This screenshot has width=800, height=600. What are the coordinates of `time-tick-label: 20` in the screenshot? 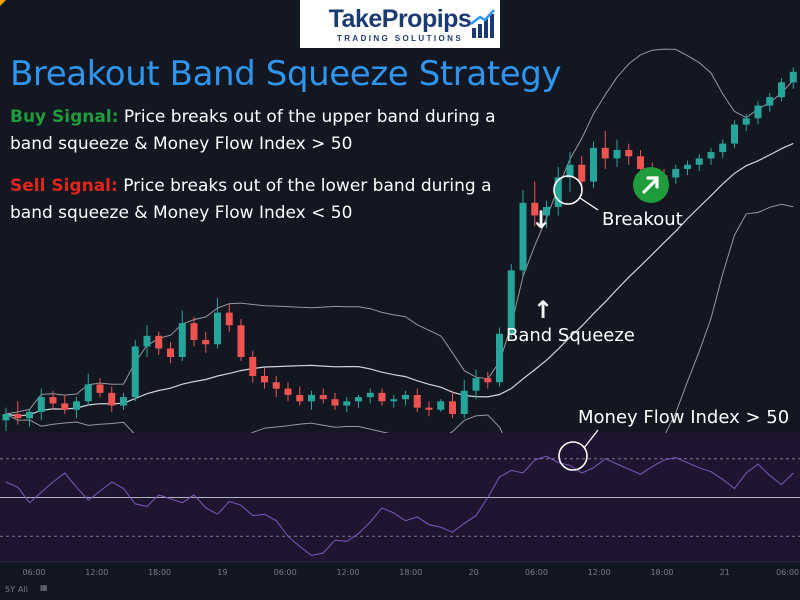 It's located at (474, 572).